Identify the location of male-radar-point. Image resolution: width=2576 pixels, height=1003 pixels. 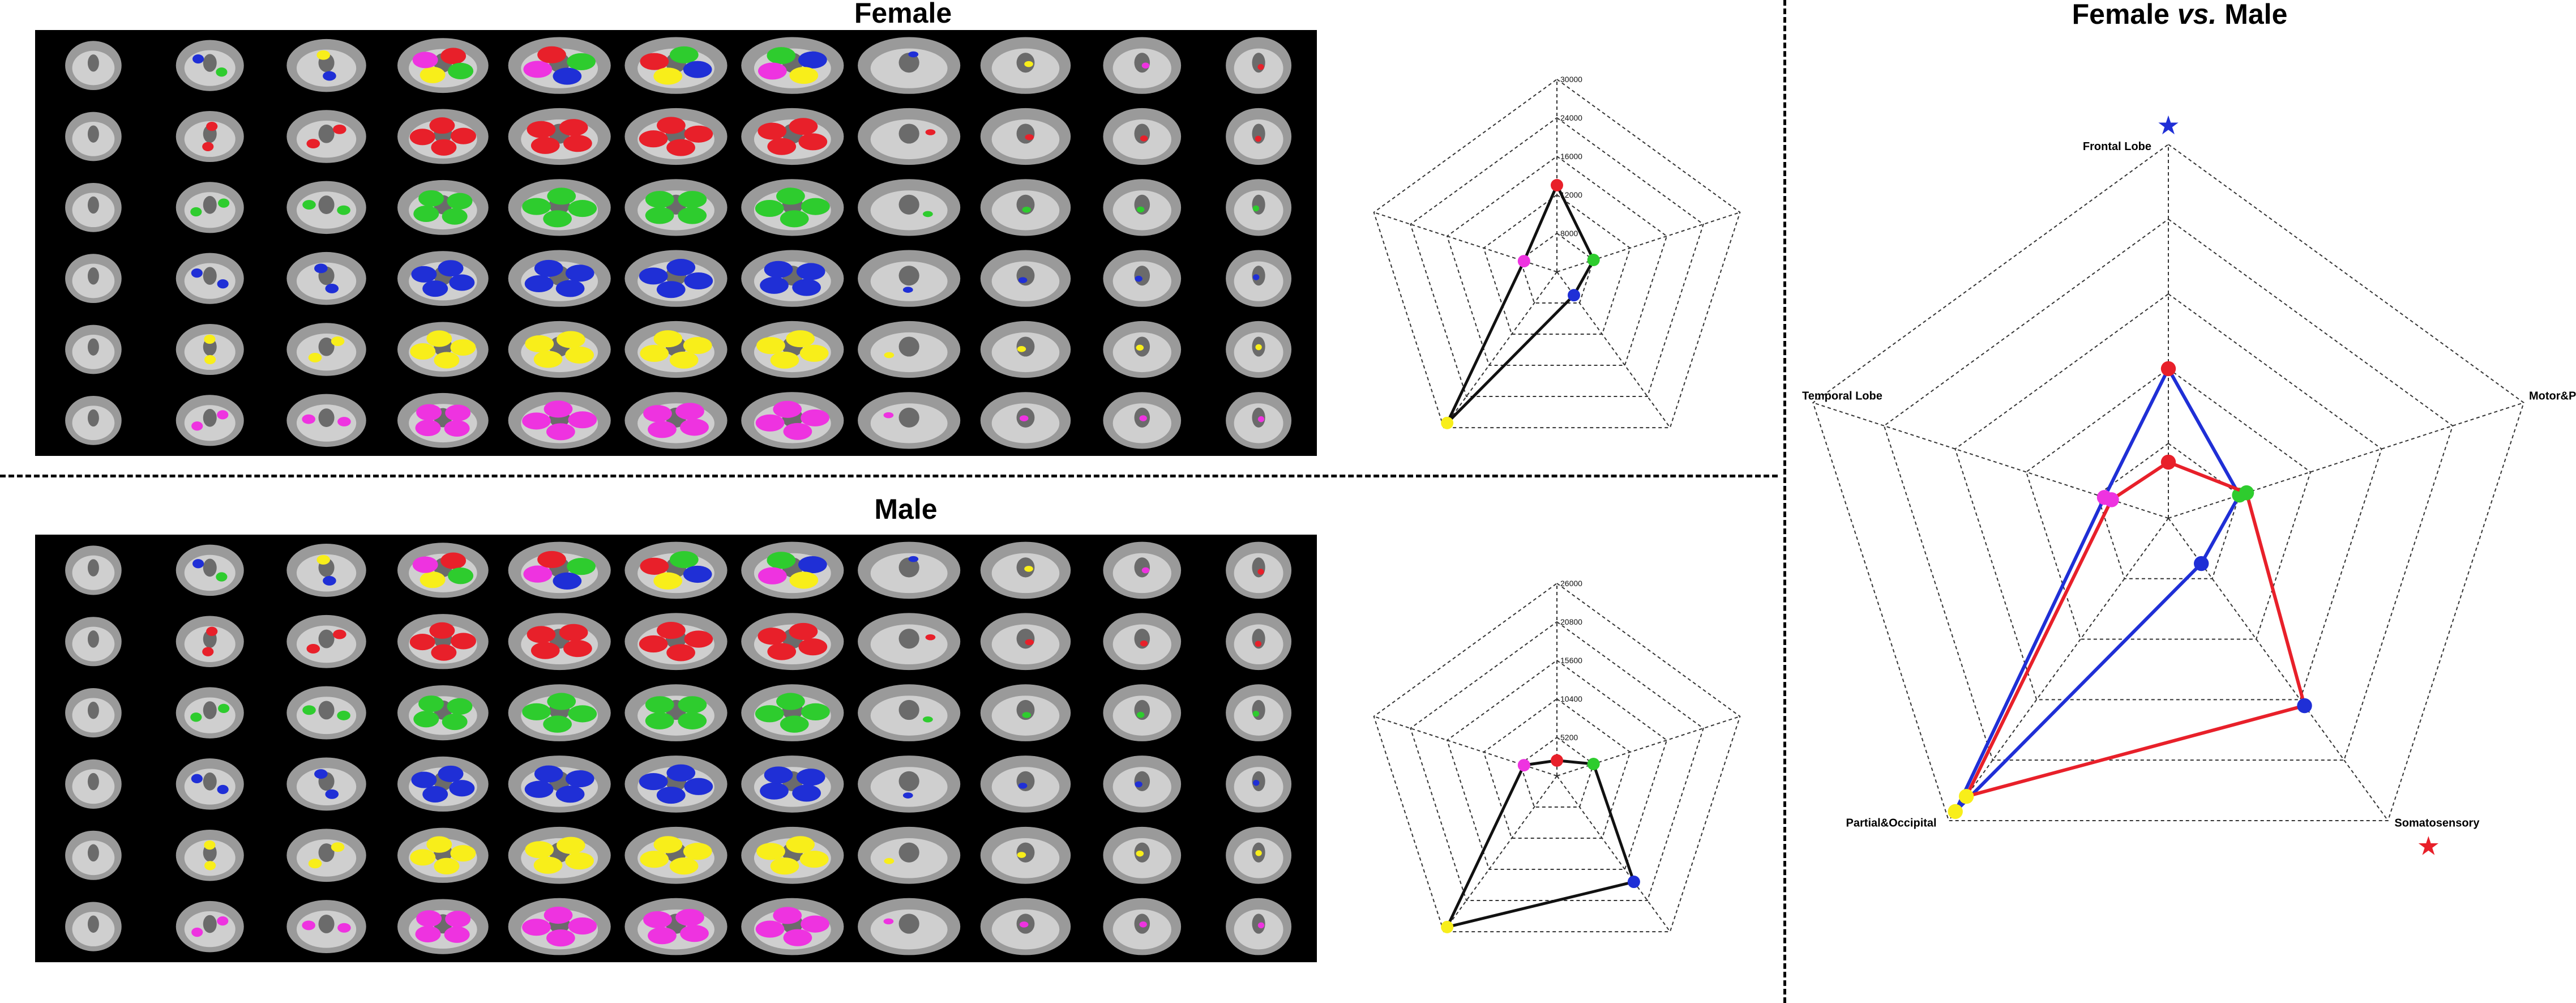
(1523, 765).